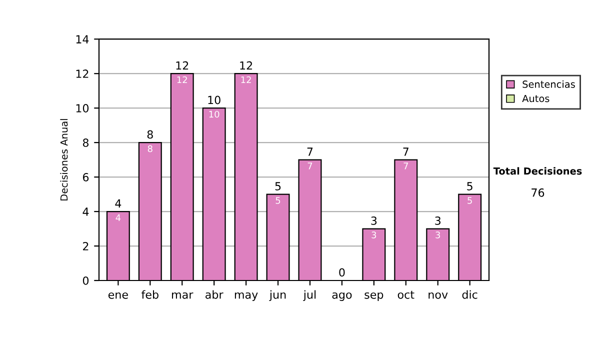 This screenshot has height=340, width=600. What do you see at coordinates (214, 100) in the screenshot?
I see `total-label: 10` at bounding box center [214, 100].